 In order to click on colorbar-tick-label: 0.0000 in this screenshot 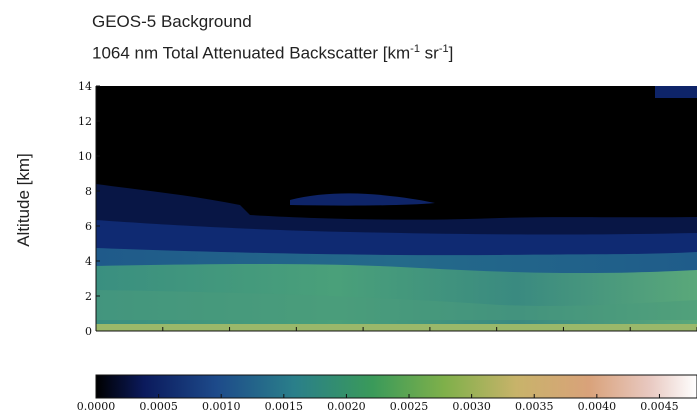, I will do `click(96, 406)`.